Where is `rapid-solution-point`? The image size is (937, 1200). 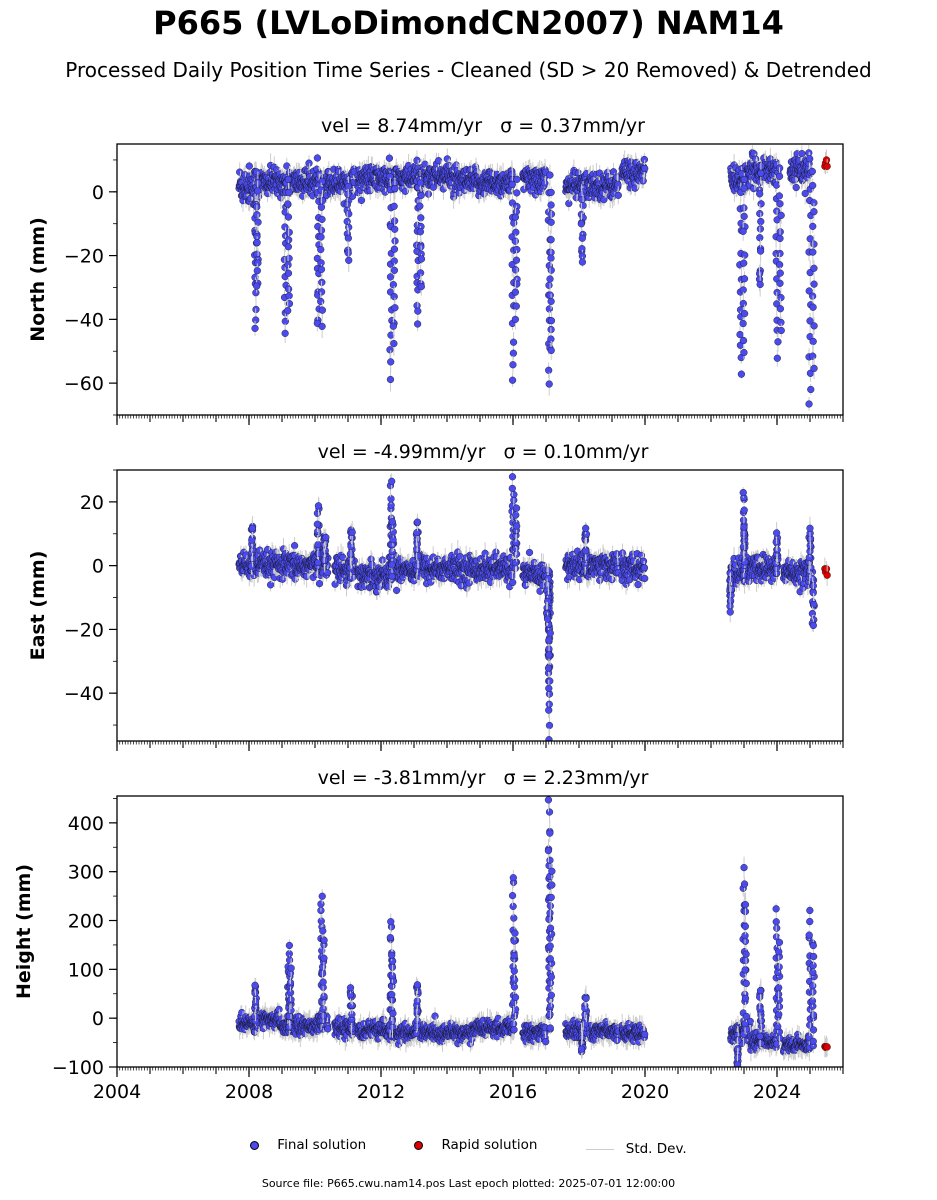
rapid-solution-point is located at coordinates (826, 160).